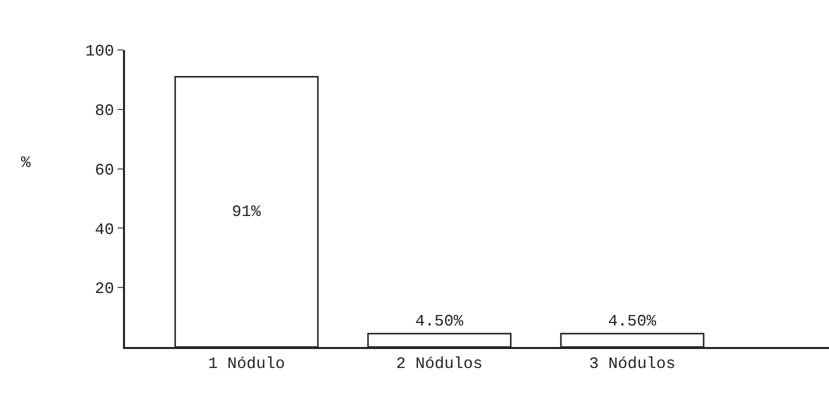 The height and width of the screenshot is (403, 829). Describe the element at coordinates (104, 111) in the screenshot. I see `y-tick-label: 80` at that location.